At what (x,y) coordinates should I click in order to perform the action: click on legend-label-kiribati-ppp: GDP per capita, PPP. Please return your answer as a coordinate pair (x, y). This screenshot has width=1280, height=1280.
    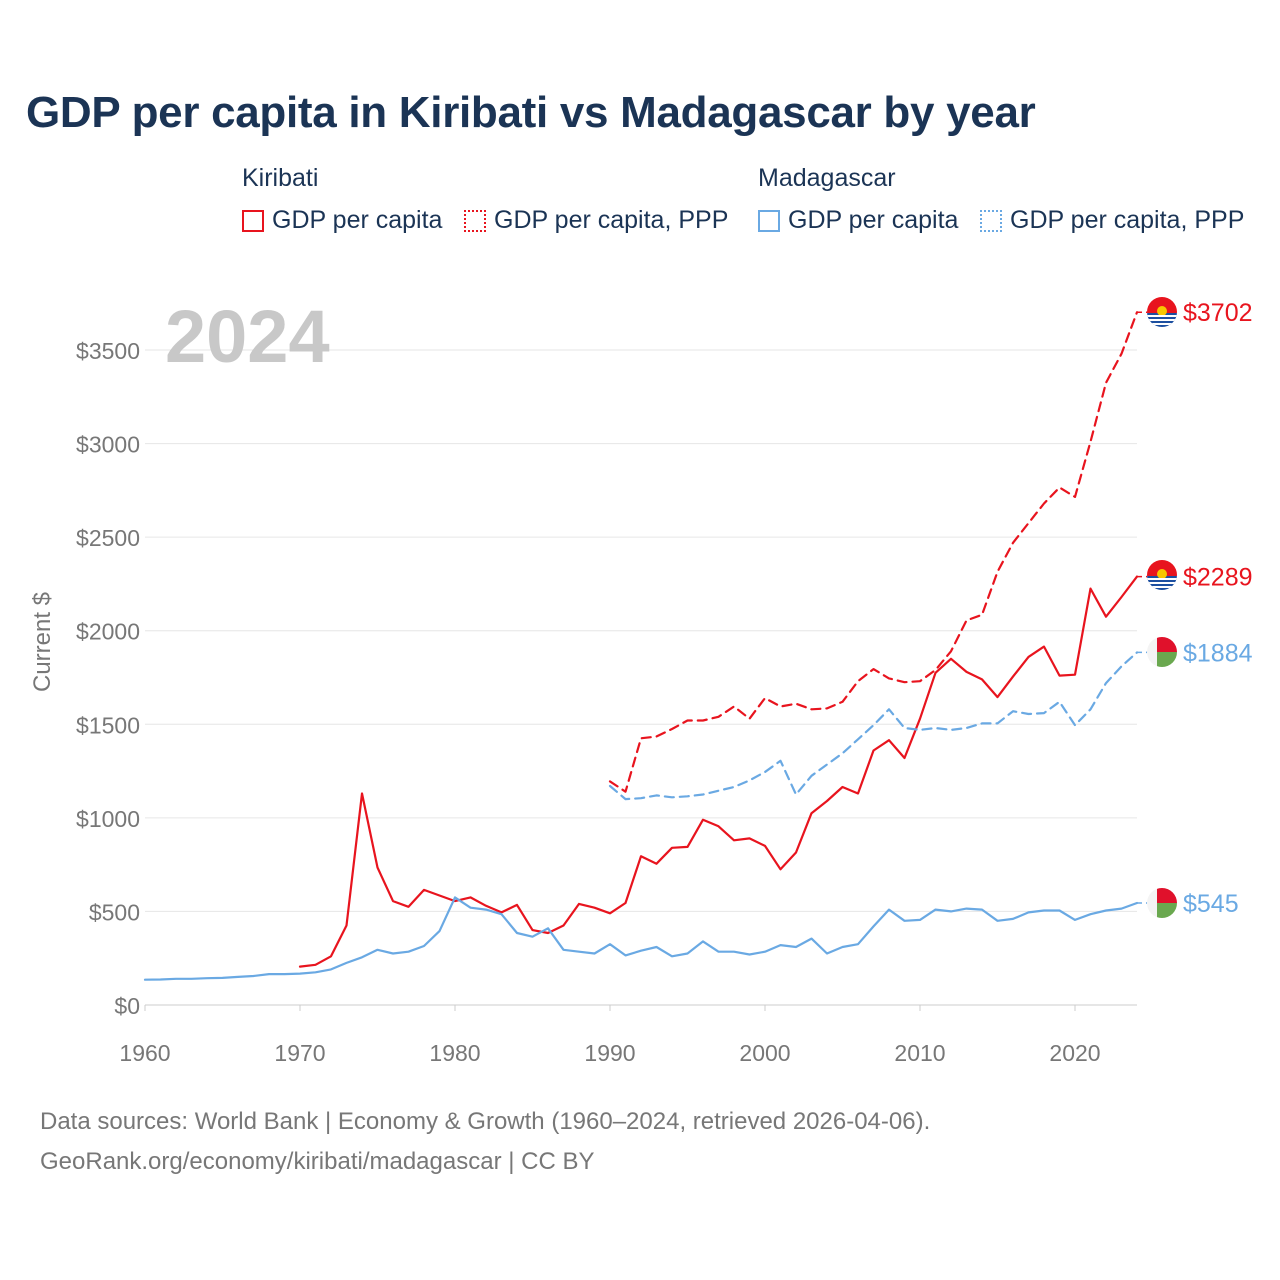
    Looking at the image, I should click on (611, 220).